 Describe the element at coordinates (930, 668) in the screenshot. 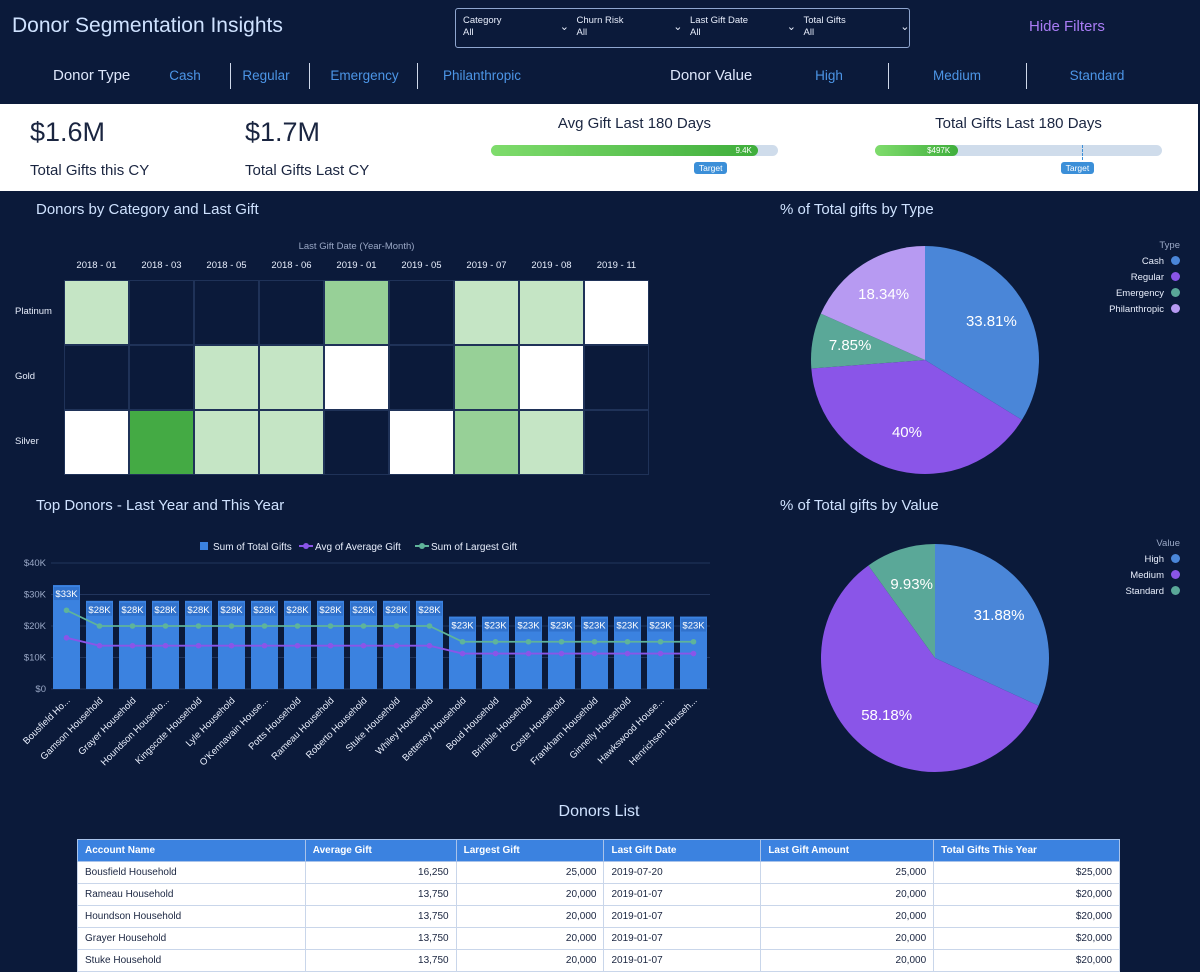

I see `pie-slice-medium` at that location.